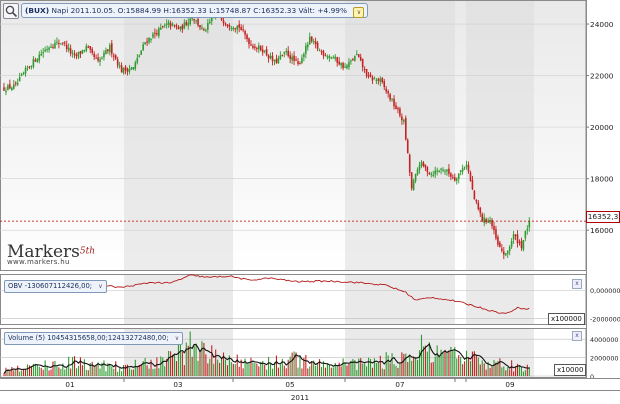  Describe the element at coordinates (604, 359) in the screenshot. I see `volume-tick-label: 2000000` at that location.